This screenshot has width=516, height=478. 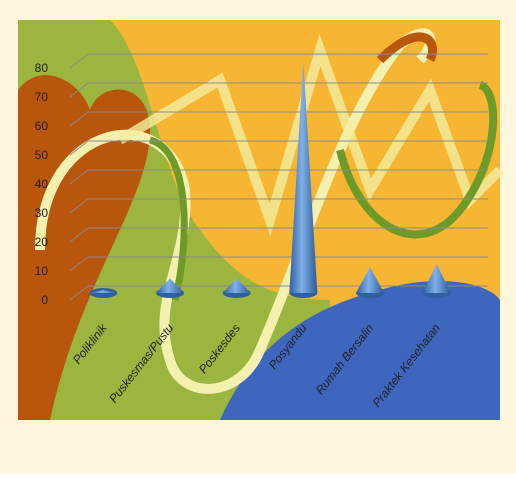 What do you see at coordinates (44, 300) in the screenshot?
I see `y-tick-label: 0` at bounding box center [44, 300].